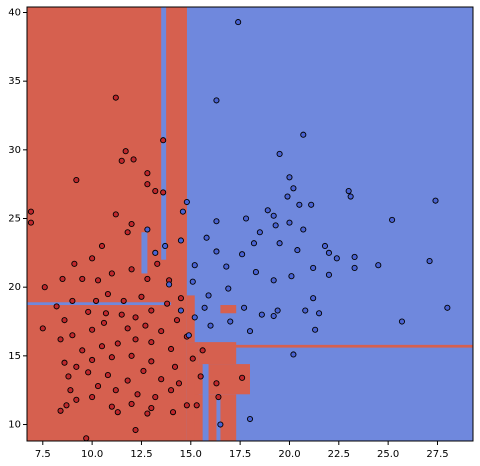  I want to click on y-tick-label: 25, so click(14, 219).